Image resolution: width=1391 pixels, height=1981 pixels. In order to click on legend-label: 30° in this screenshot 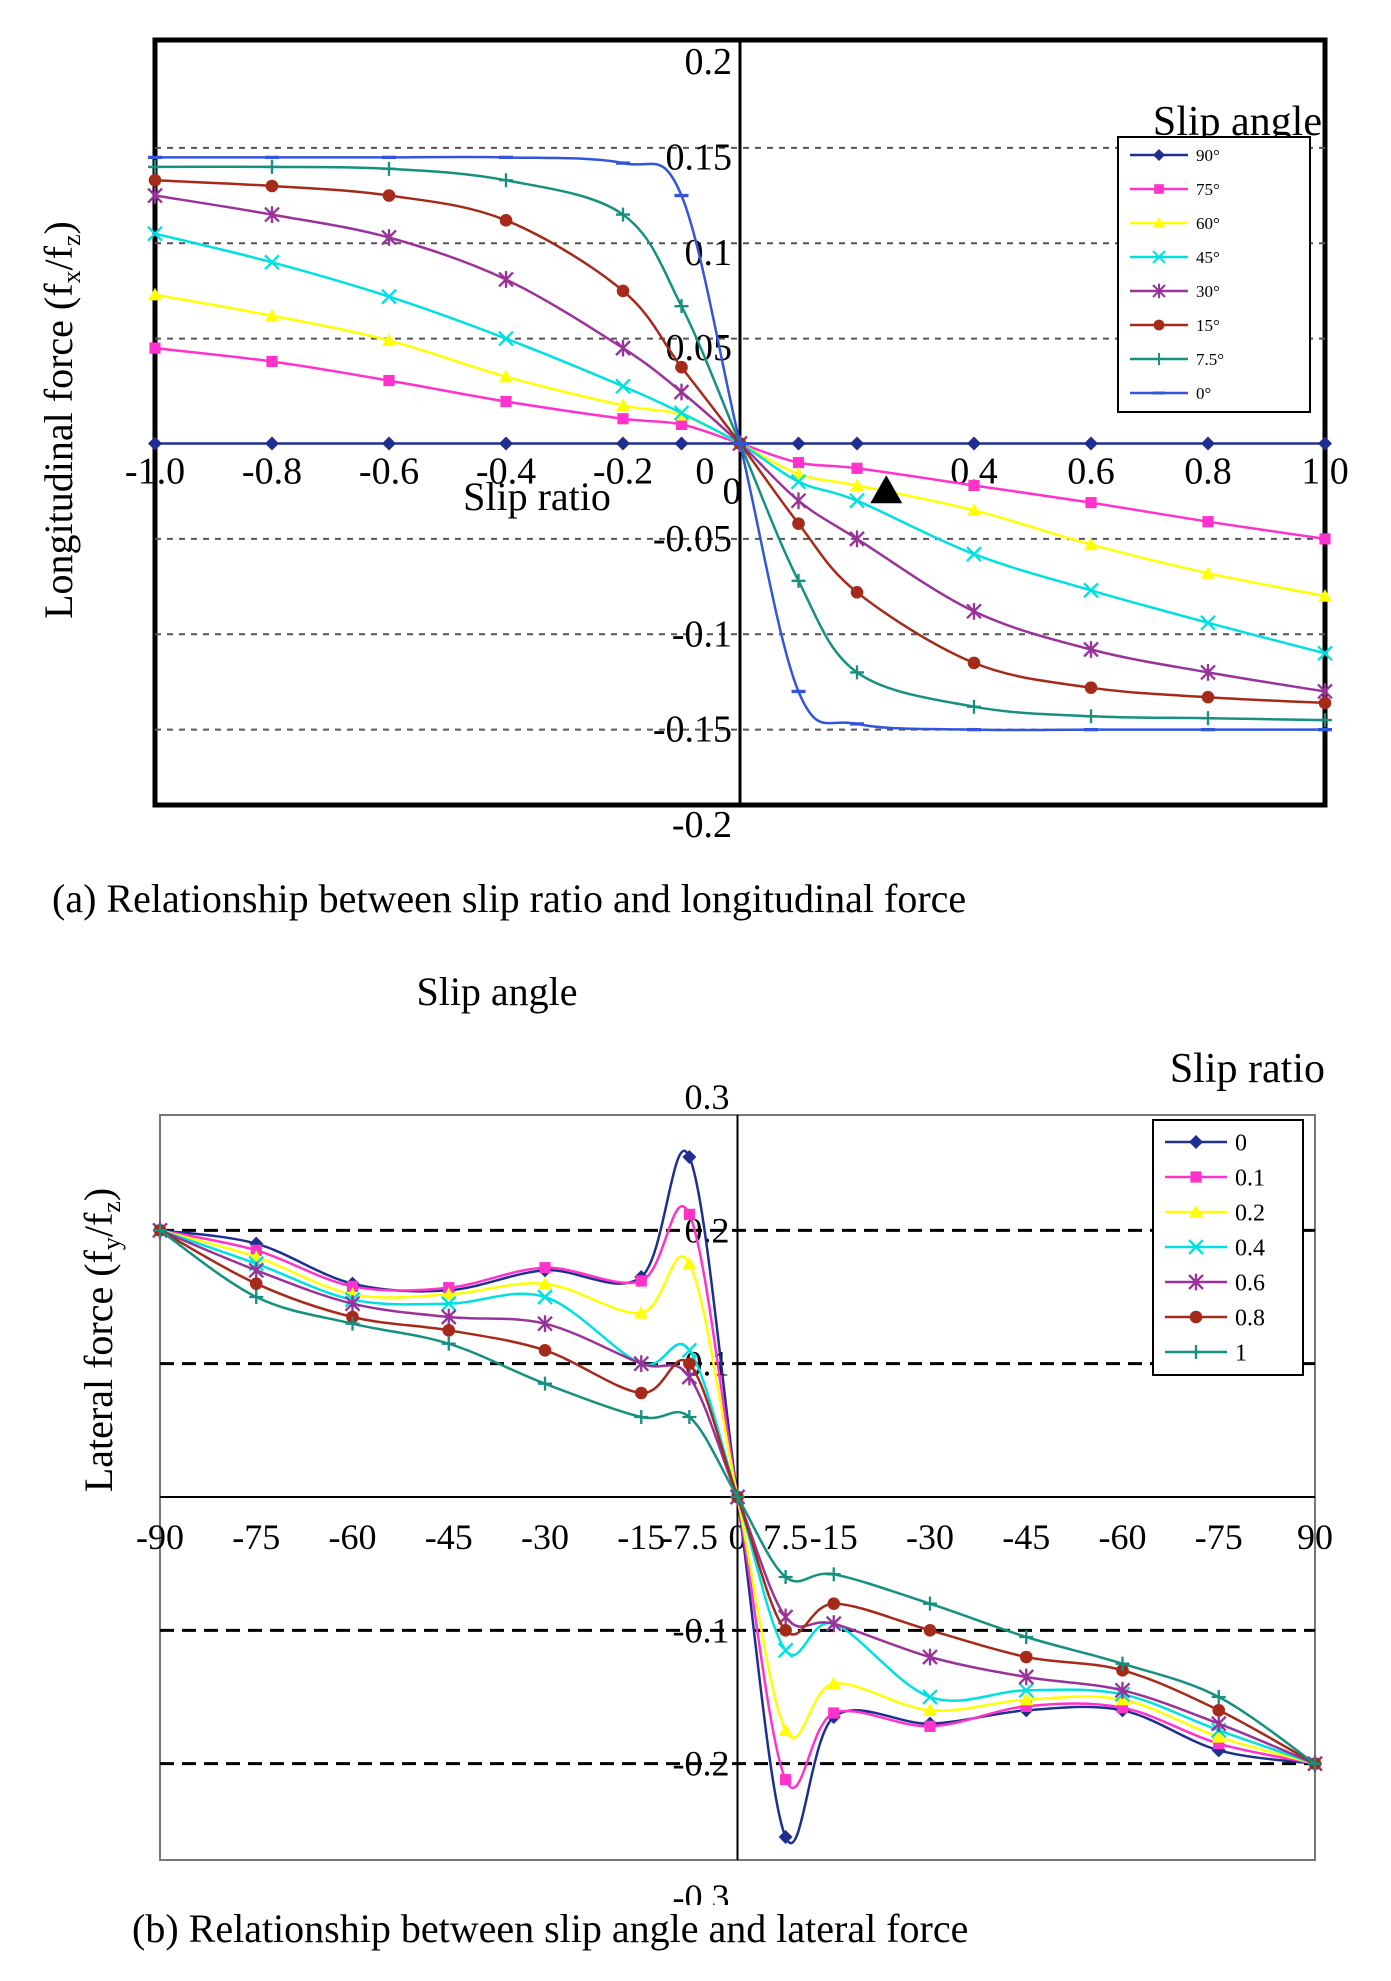, I will do `click(1208, 291)`.